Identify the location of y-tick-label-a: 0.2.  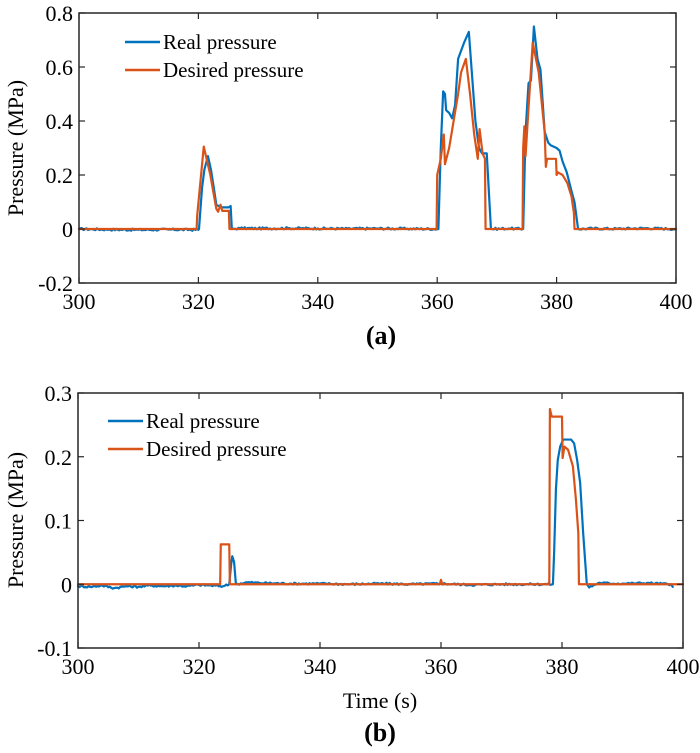
(60, 175).